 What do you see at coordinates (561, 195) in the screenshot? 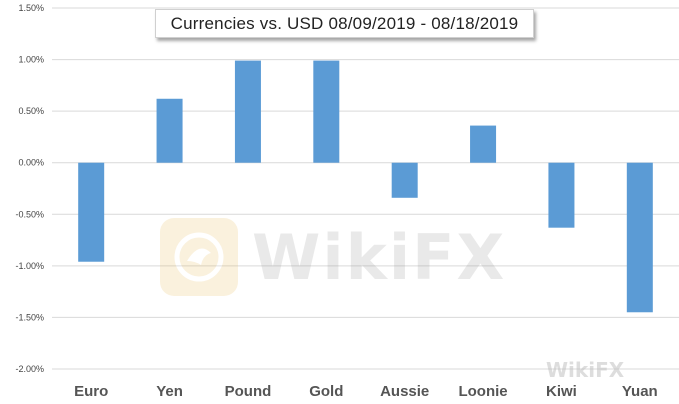
I see `bar-kiwi` at bounding box center [561, 195].